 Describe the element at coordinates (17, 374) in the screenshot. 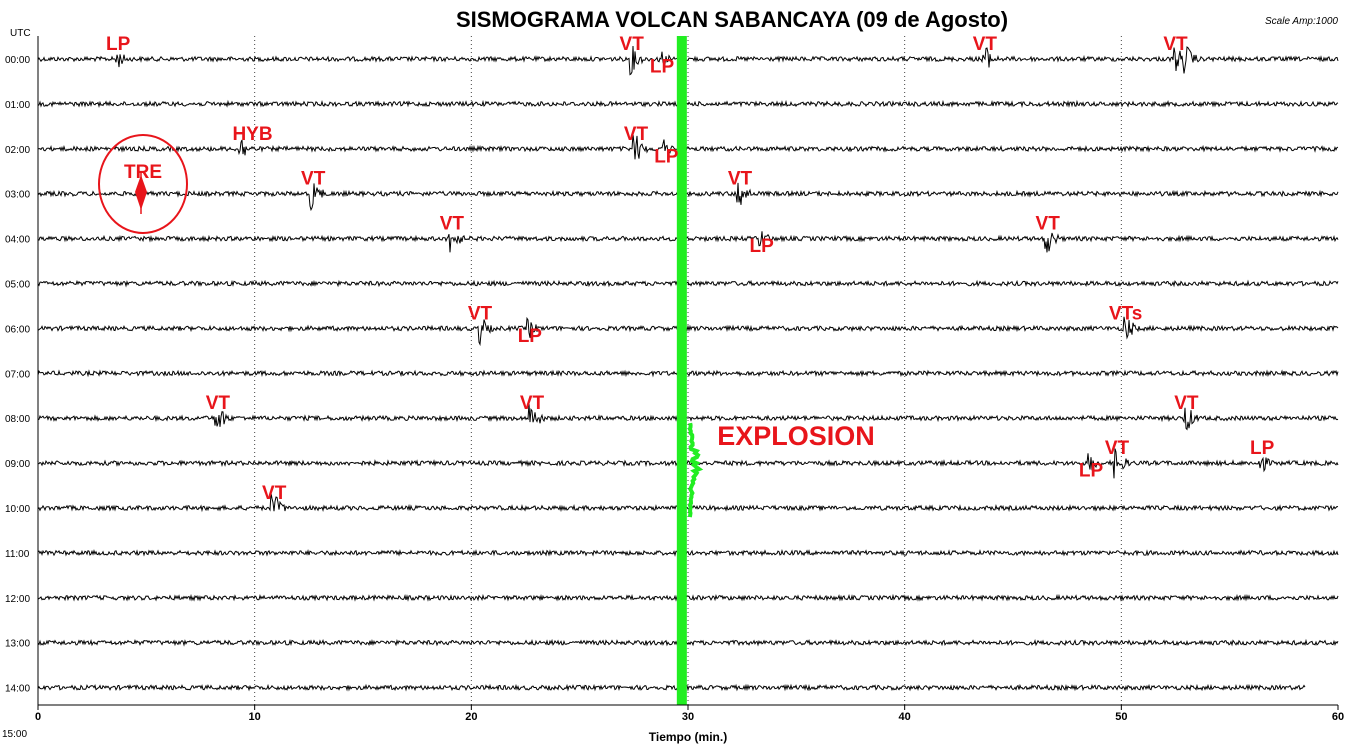

I see `hour-label: 07:00` at that location.